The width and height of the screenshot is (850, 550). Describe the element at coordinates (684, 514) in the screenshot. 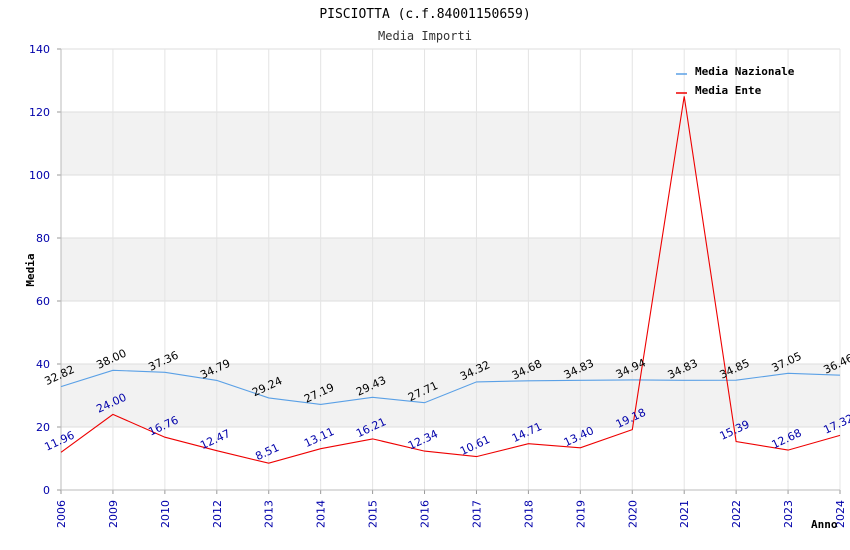

I see `x-tick-label: 2021` at that location.